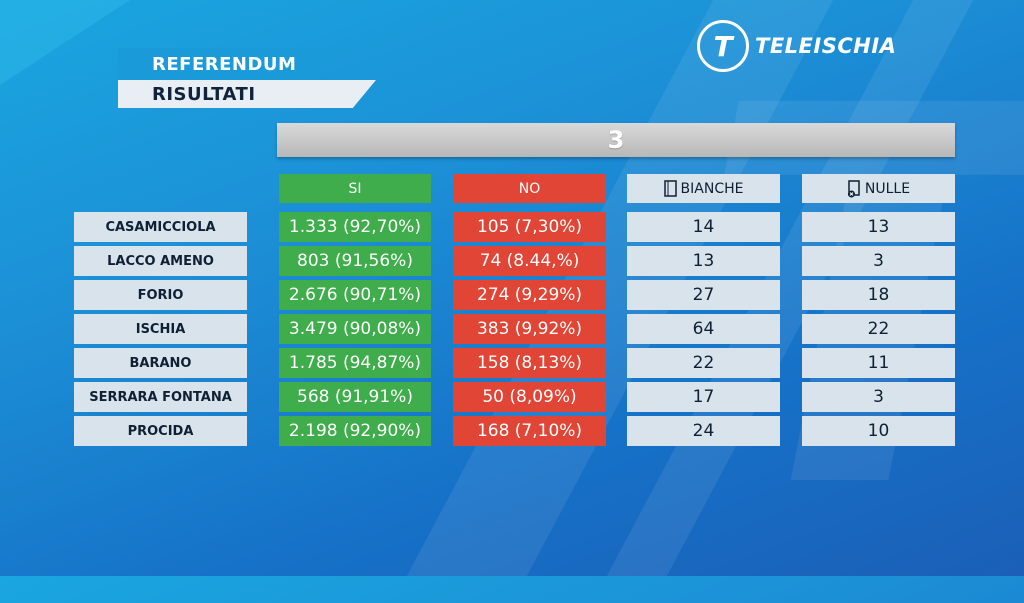  Describe the element at coordinates (355, 295) in the screenshot. I see `row-si-votes: 2.676 (90,71%)` at that location.